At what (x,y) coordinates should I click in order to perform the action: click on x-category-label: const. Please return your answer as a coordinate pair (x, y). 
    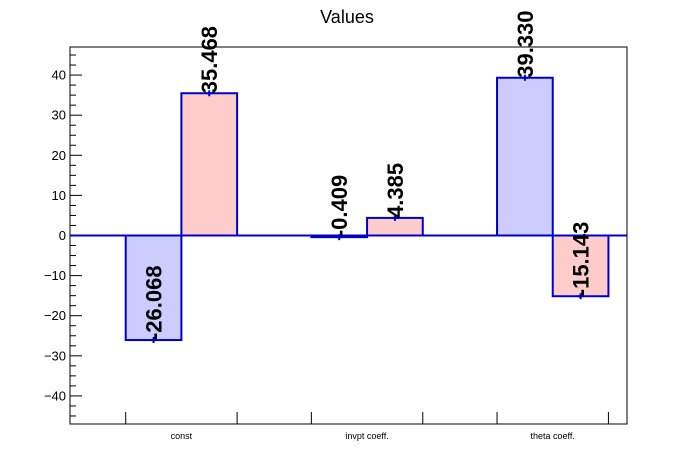
    Looking at the image, I should click on (182, 436).